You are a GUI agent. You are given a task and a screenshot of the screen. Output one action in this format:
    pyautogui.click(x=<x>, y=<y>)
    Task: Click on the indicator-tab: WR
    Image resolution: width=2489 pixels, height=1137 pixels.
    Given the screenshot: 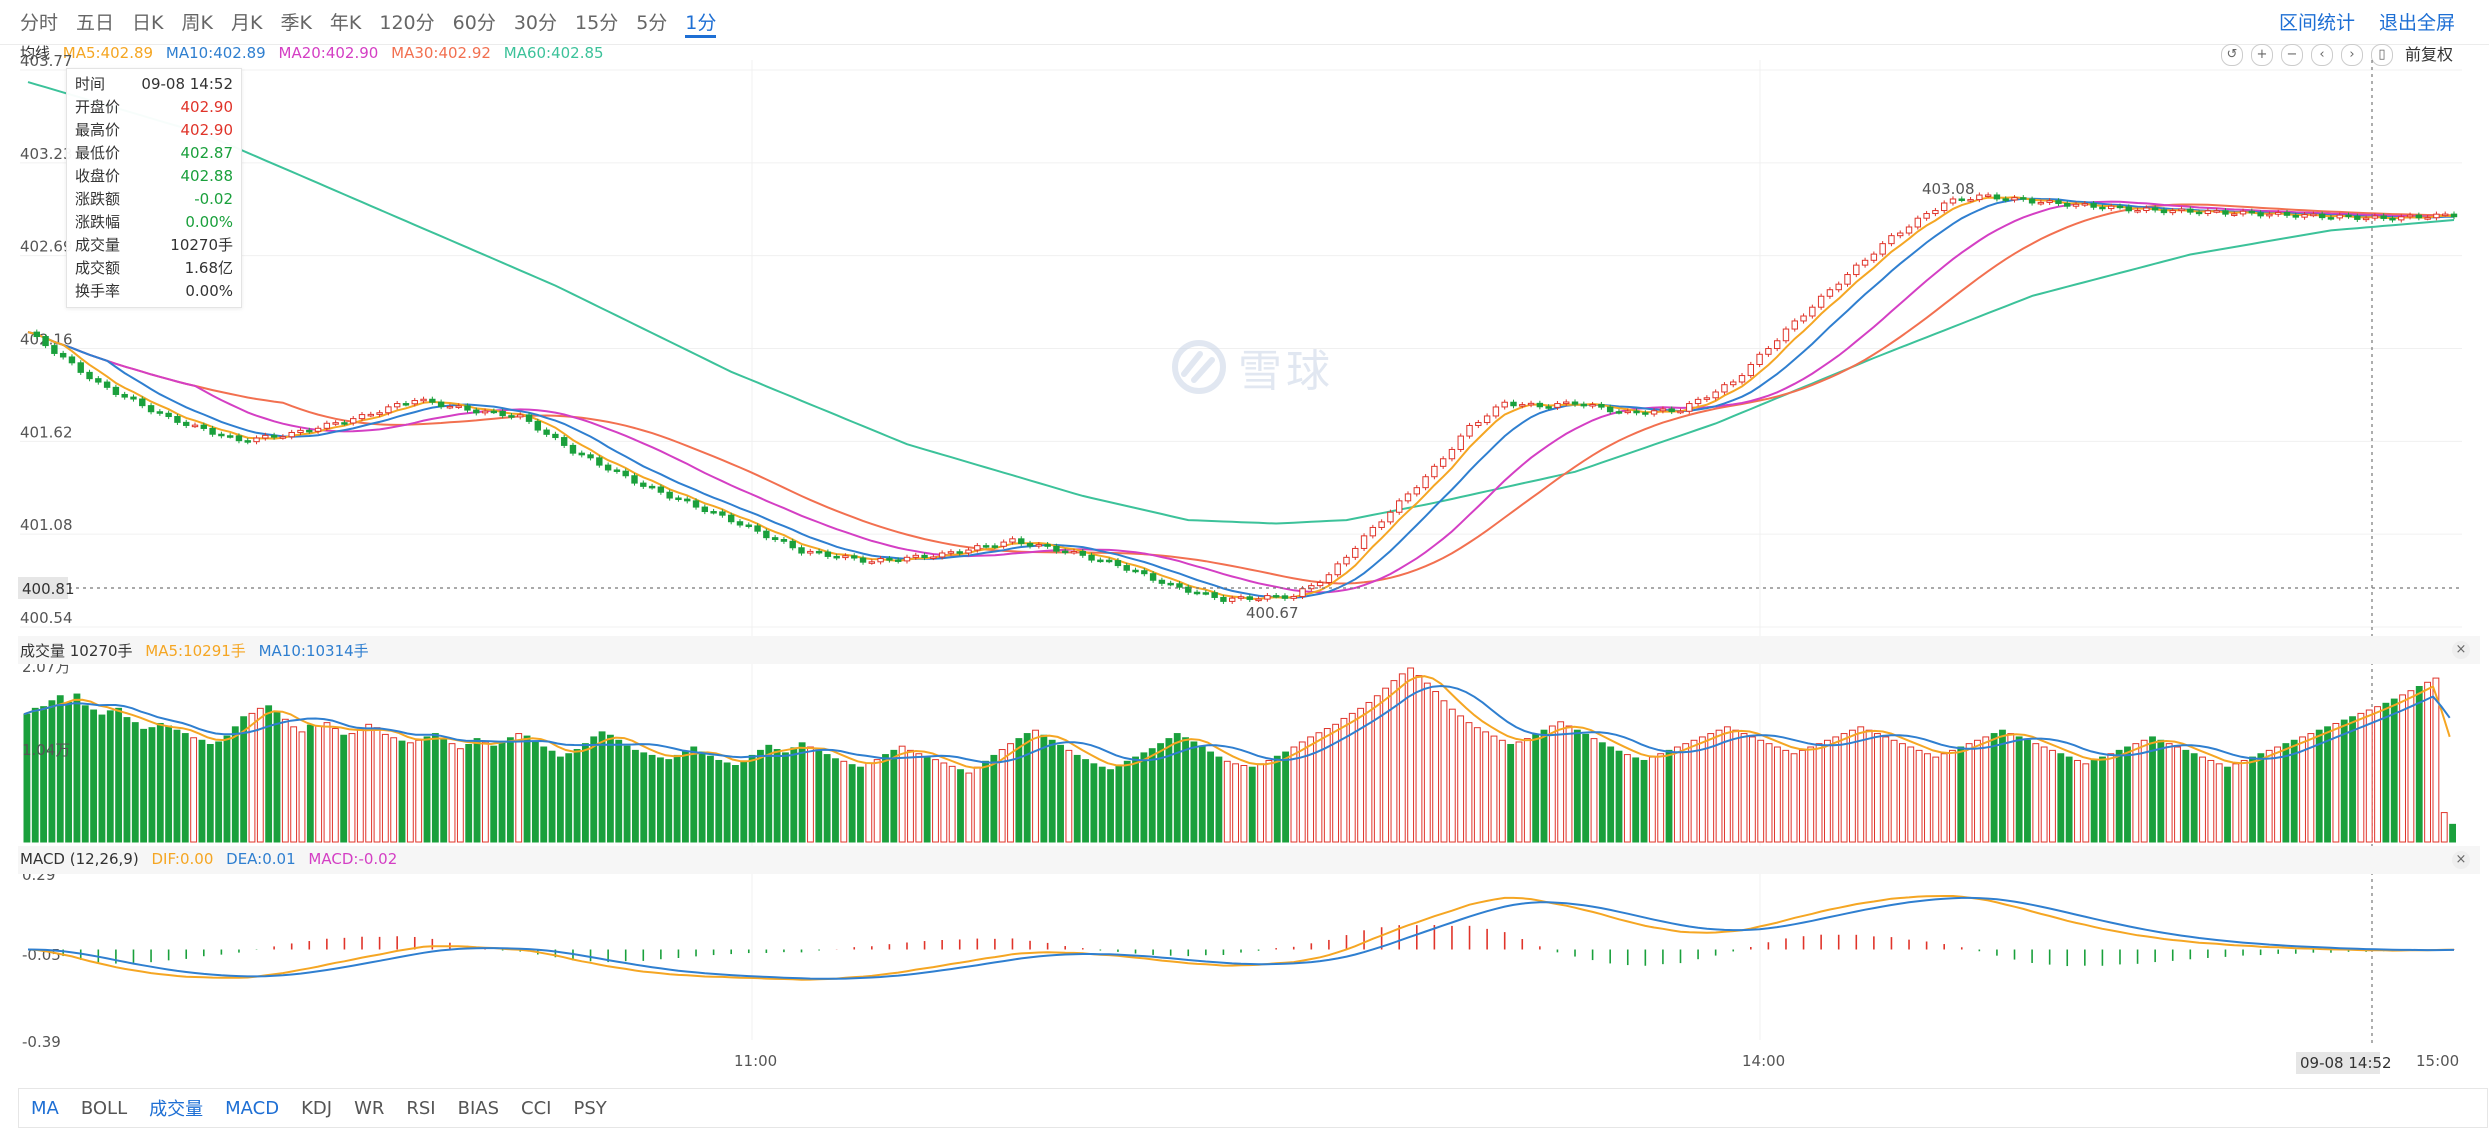 What is the action you would take?
    pyautogui.click(x=369, y=1108)
    